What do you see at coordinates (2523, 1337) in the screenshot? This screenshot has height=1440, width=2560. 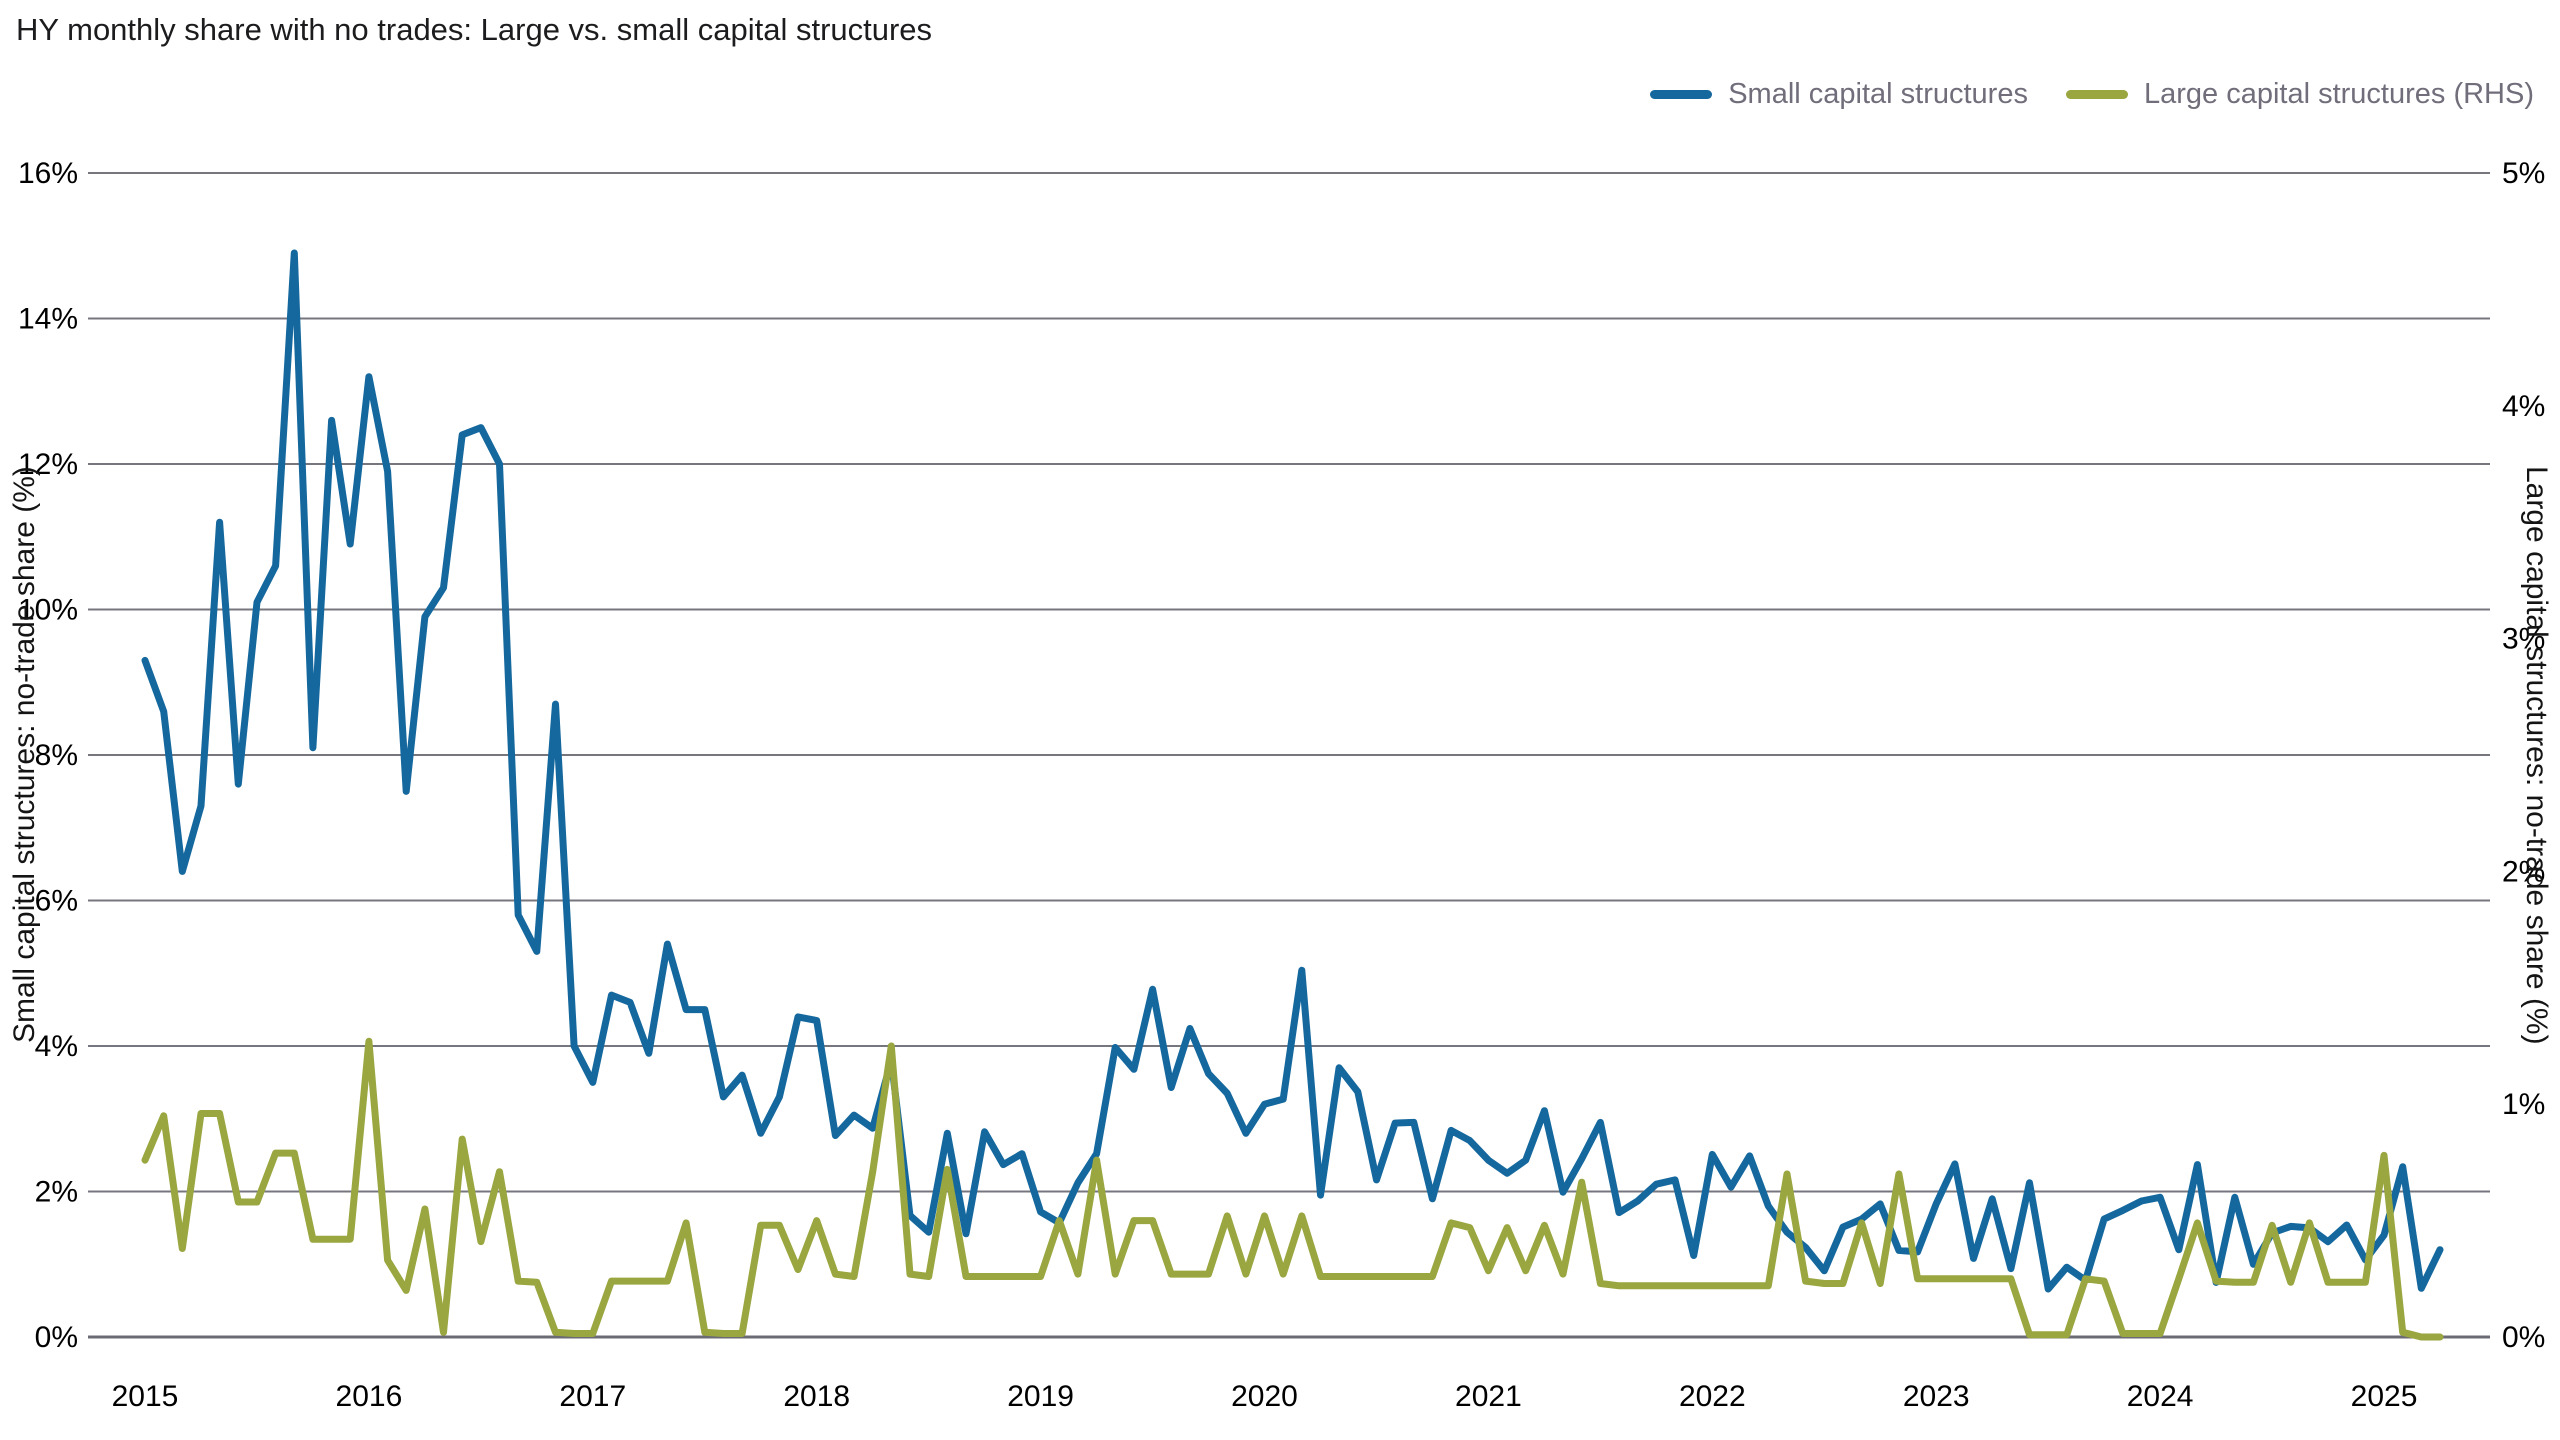 I see `y-tick-label-right: 0%` at bounding box center [2523, 1337].